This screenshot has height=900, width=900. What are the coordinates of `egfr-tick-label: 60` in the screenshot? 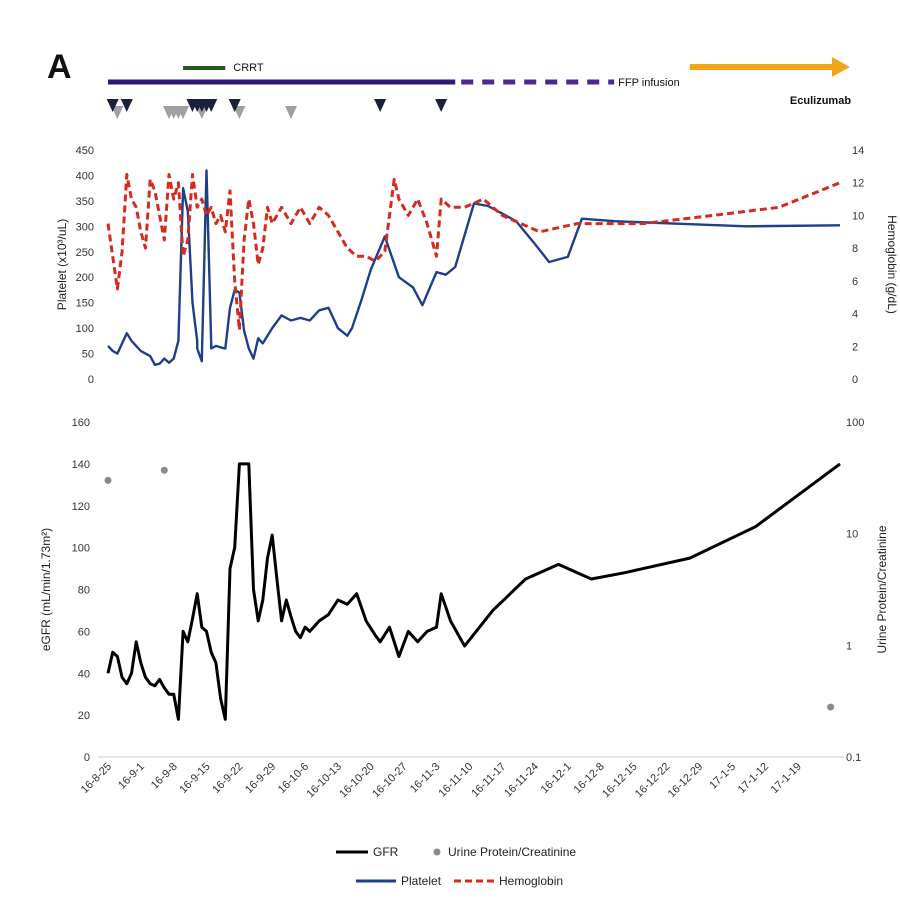 It's located at (84, 632).